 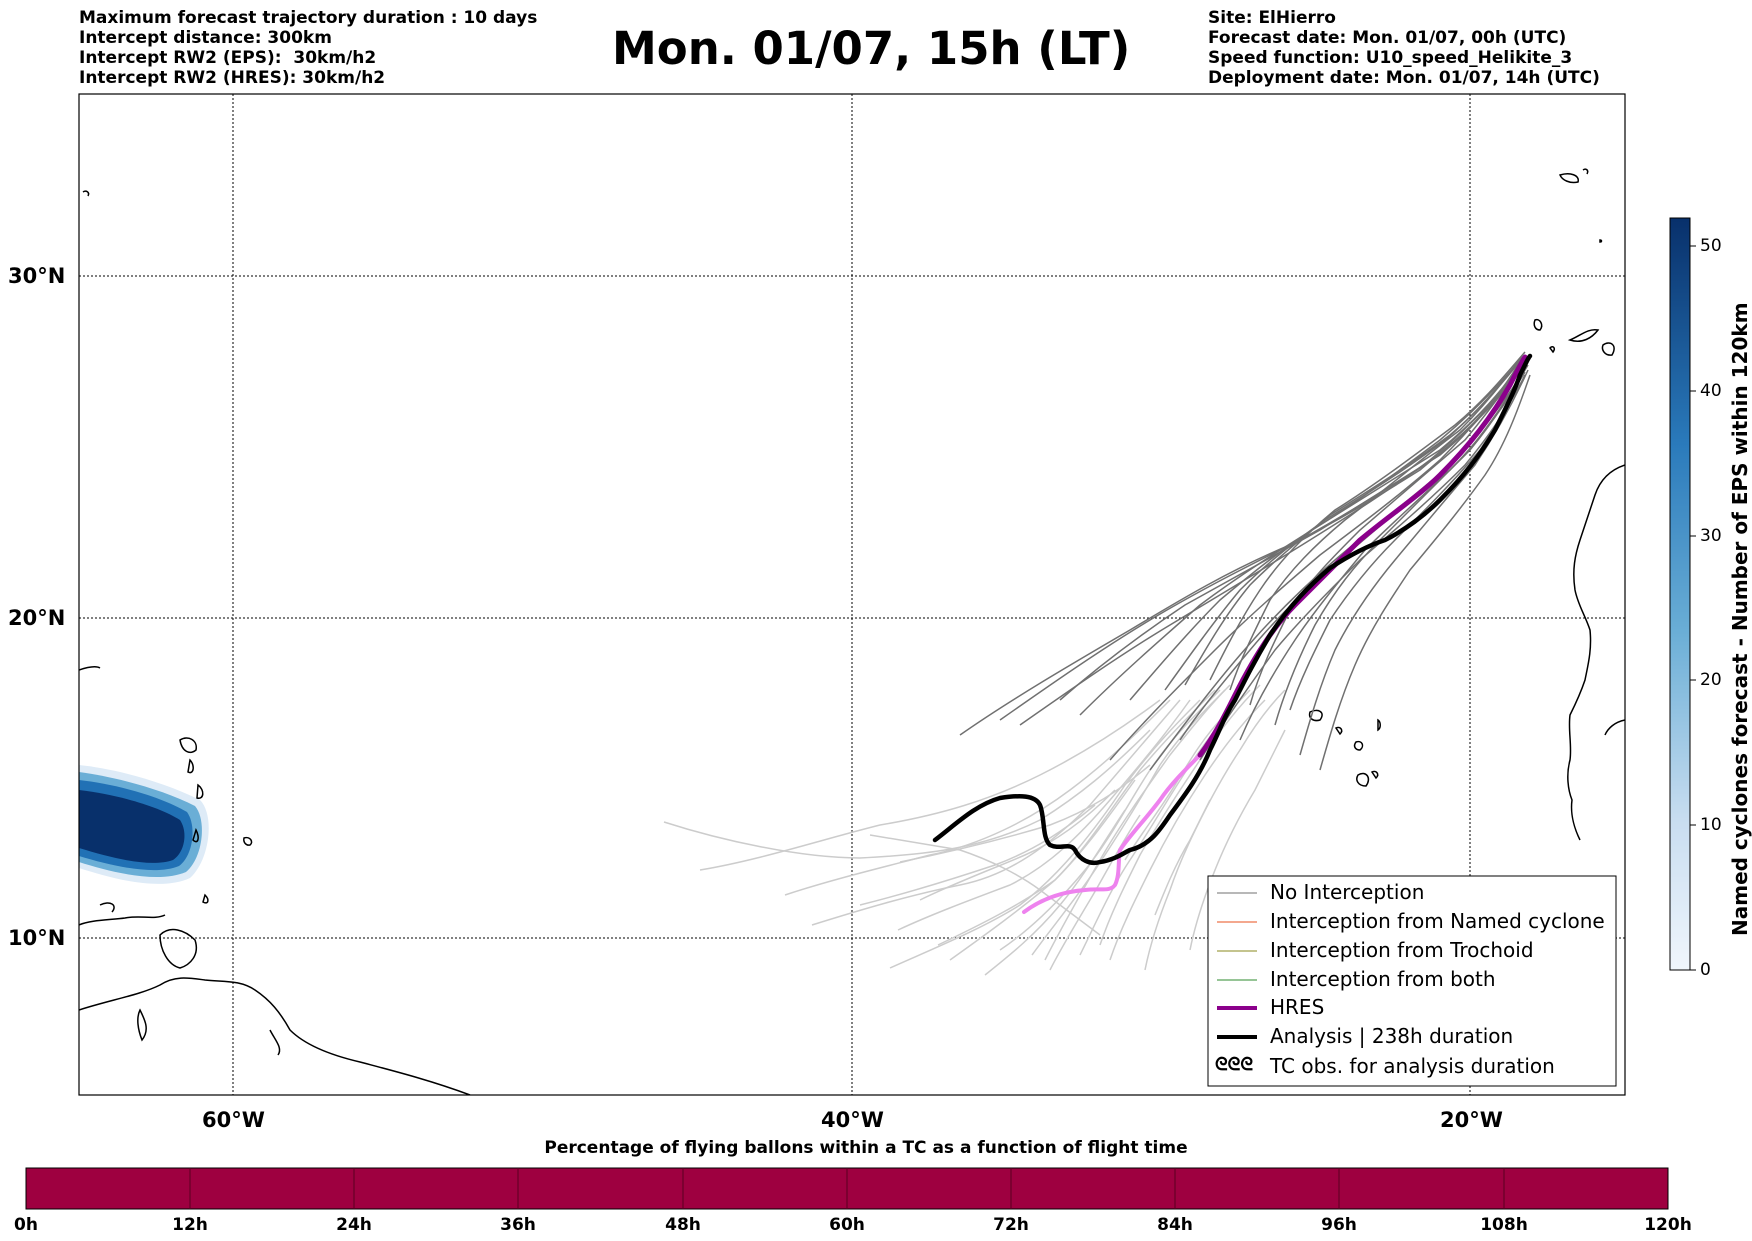 What do you see at coordinates (1711, 391) in the screenshot?
I see `cb-tick-40: 40` at bounding box center [1711, 391].